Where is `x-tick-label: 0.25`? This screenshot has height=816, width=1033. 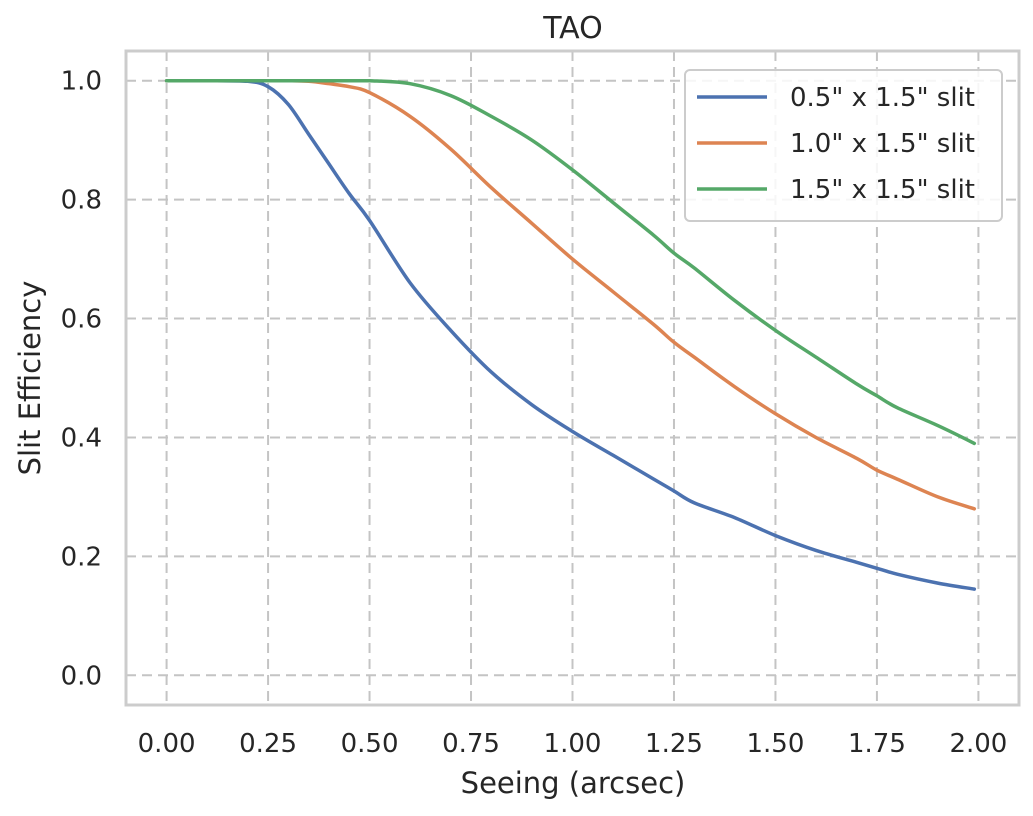 x-tick-label: 0.25 is located at coordinates (268, 744).